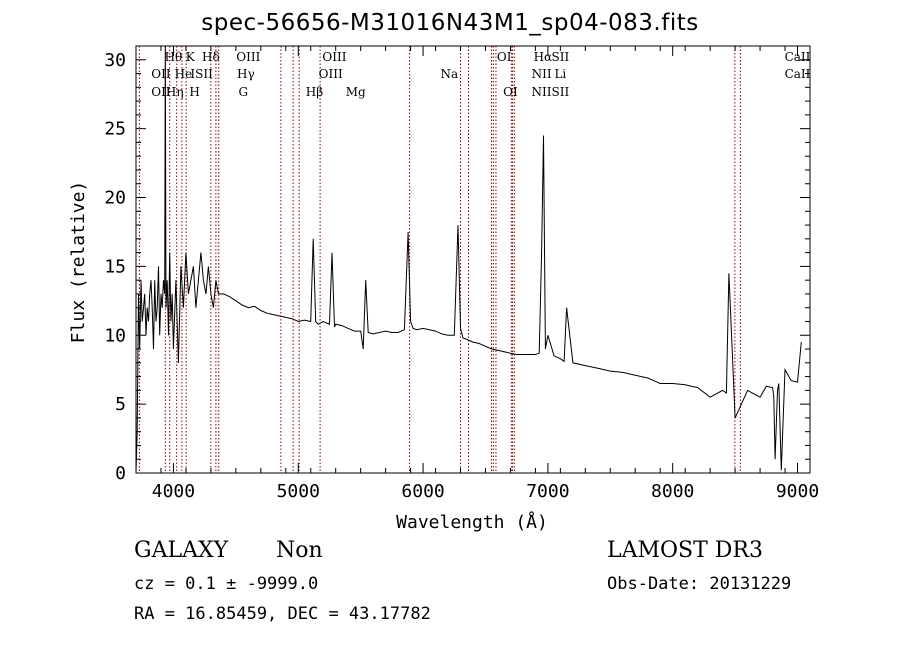 The width and height of the screenshot is (900, 649). I want to click on redshift-line: cz = 0.1 ± -9999.0, so click(226, 584).